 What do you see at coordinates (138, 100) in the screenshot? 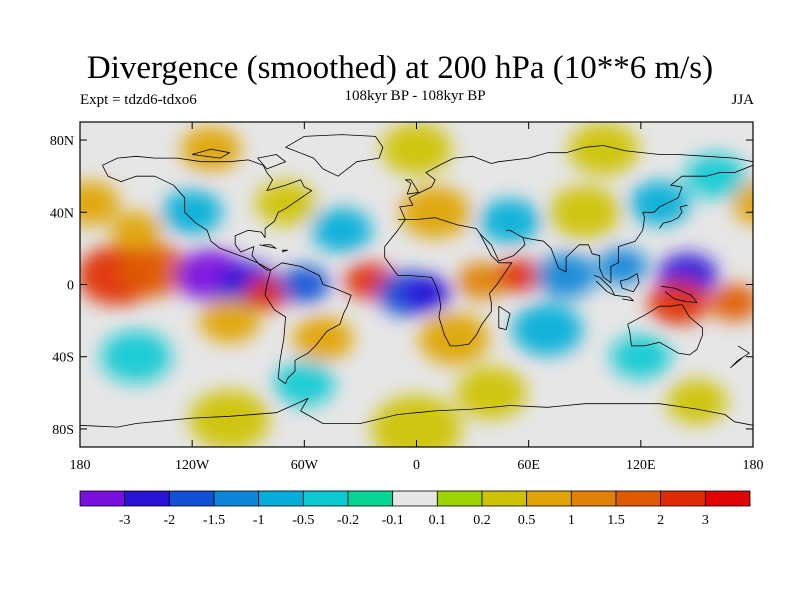
I see `experiment-label: Expt = tdzd6-tdxo6` at bounding box center [138, 100].